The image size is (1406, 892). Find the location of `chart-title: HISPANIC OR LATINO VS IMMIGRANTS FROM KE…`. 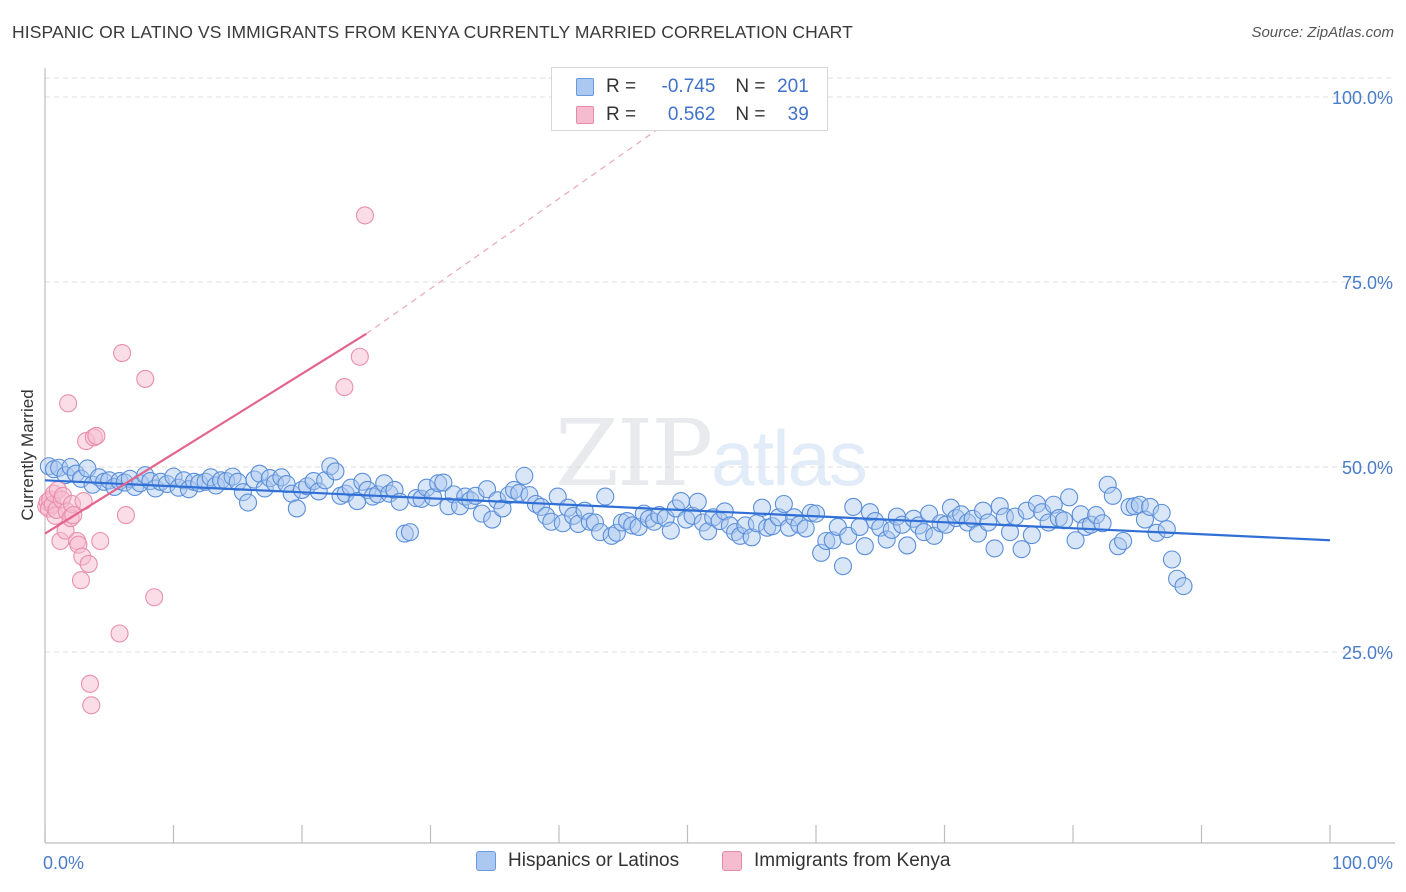

chart-title: HISPANIC OR LATINO VS IMMIGRANTS FROM KE… is located at coordinates (432, 32).